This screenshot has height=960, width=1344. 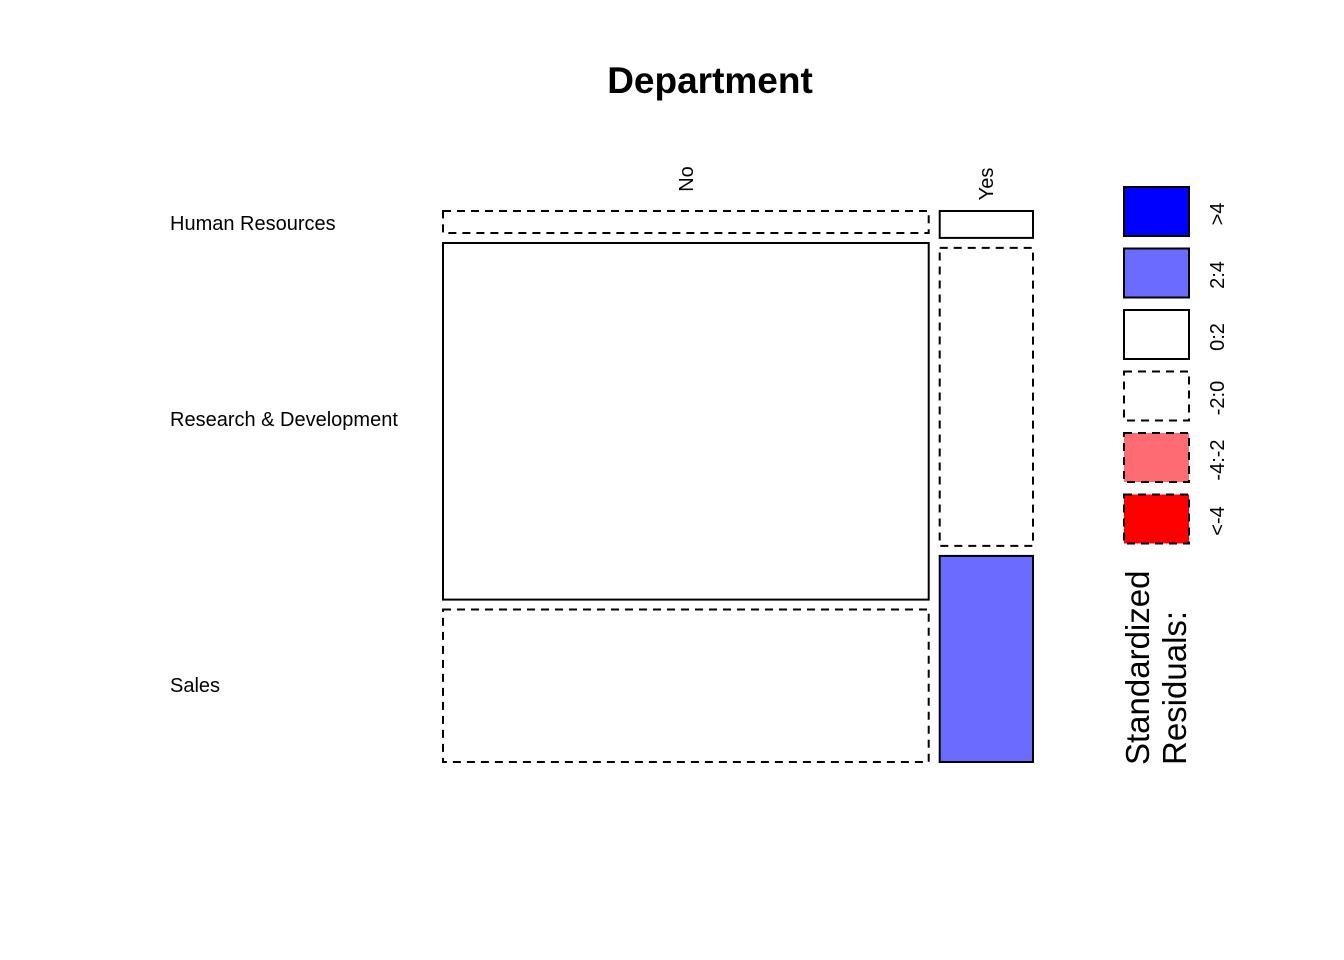 I want to click on row-label-sales: Sales, so click(x=195, y=686).